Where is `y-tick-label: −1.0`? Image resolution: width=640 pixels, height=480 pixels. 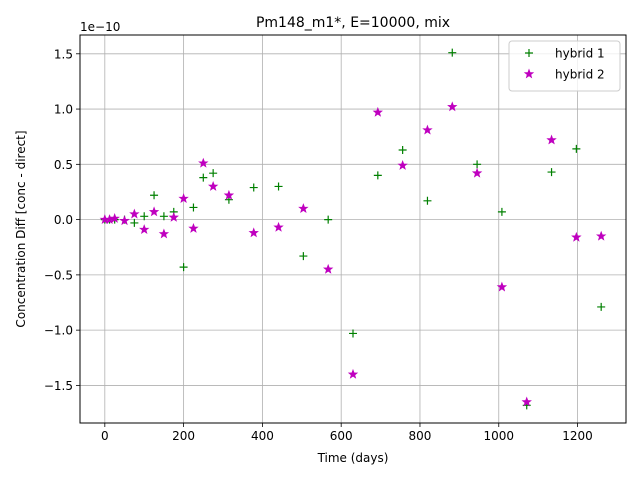 y-tick-label: −1.0 is located at coordinates (58, 331).